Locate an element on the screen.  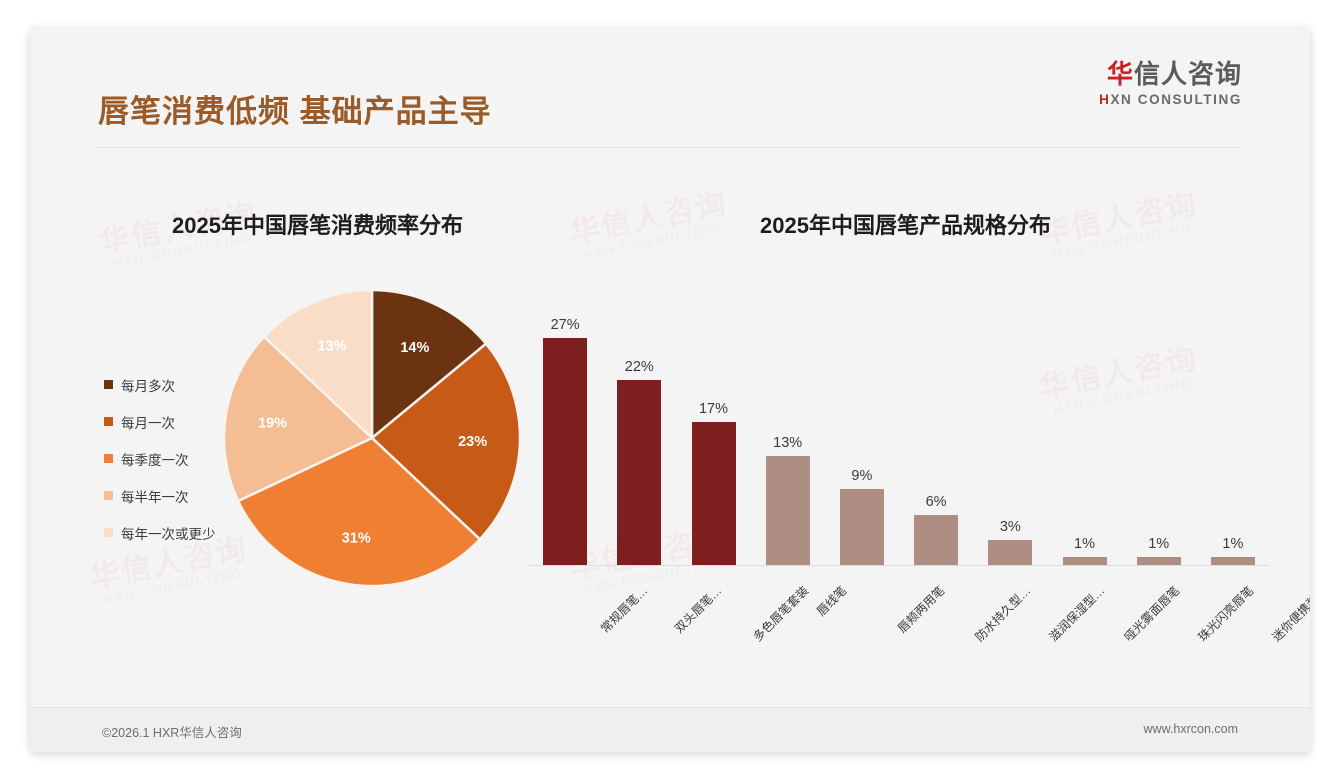
legend-item: 每年一次或更少 is located at coordinates (184, 532).